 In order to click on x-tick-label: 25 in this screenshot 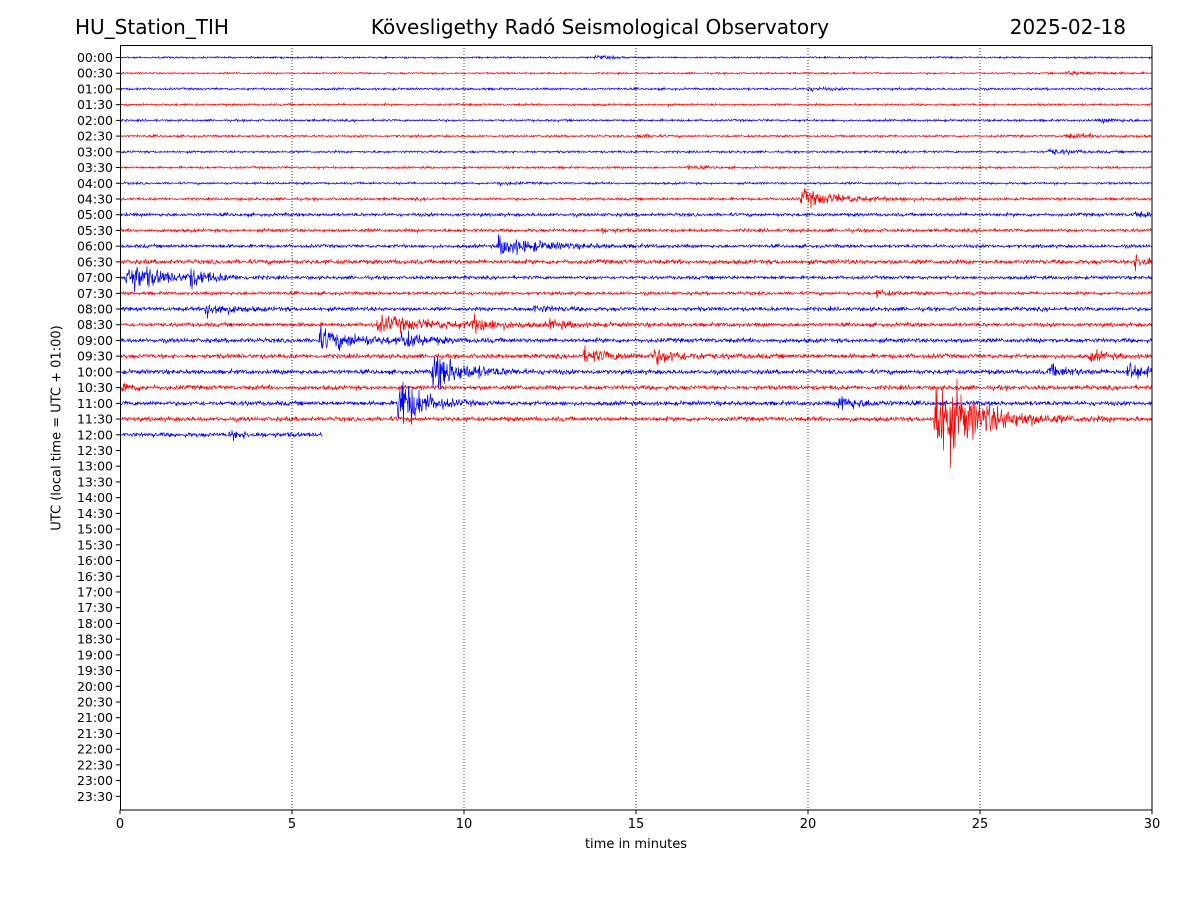, I will do `click(980, 824)`.